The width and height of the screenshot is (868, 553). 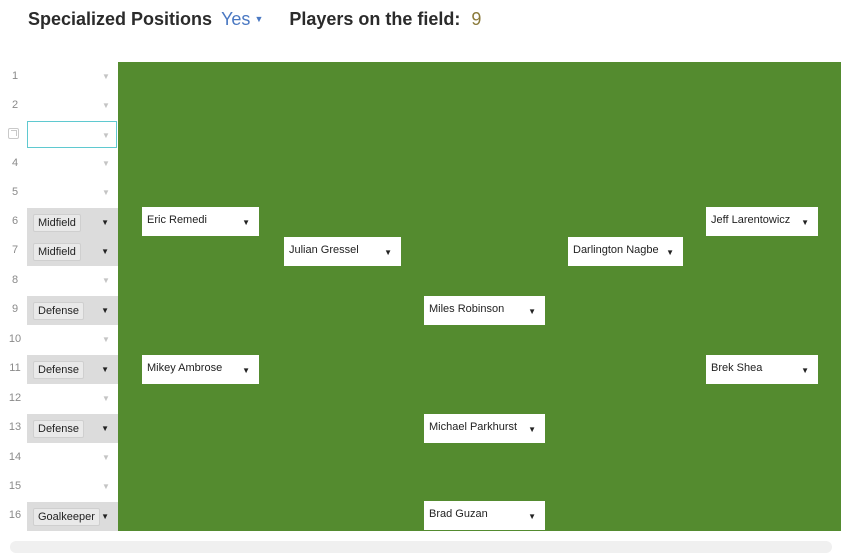 I want to click on row-11: 11 Defense ▼, so click(x=59, y=369).